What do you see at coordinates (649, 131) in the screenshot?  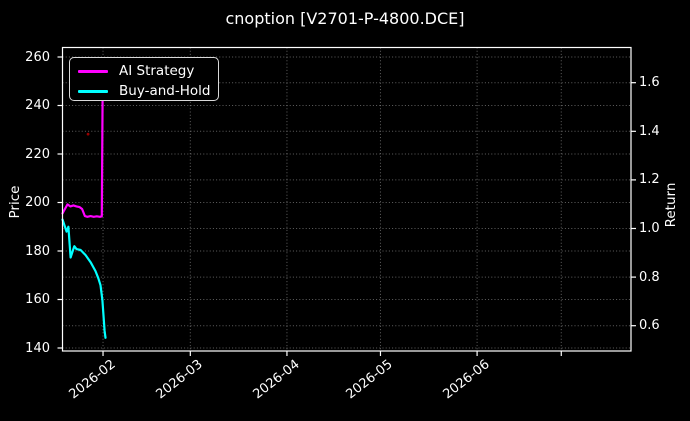 I see `return-tick-label: 1.4` at bounding box center [649, 131].